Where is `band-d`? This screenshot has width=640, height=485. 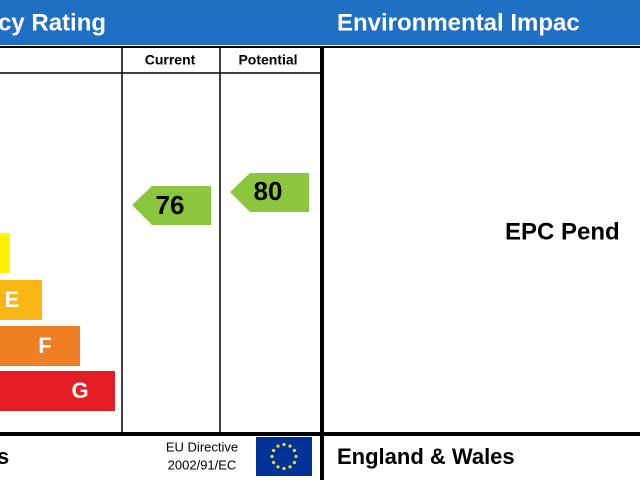 band-d is located at coordinates (5, 253).